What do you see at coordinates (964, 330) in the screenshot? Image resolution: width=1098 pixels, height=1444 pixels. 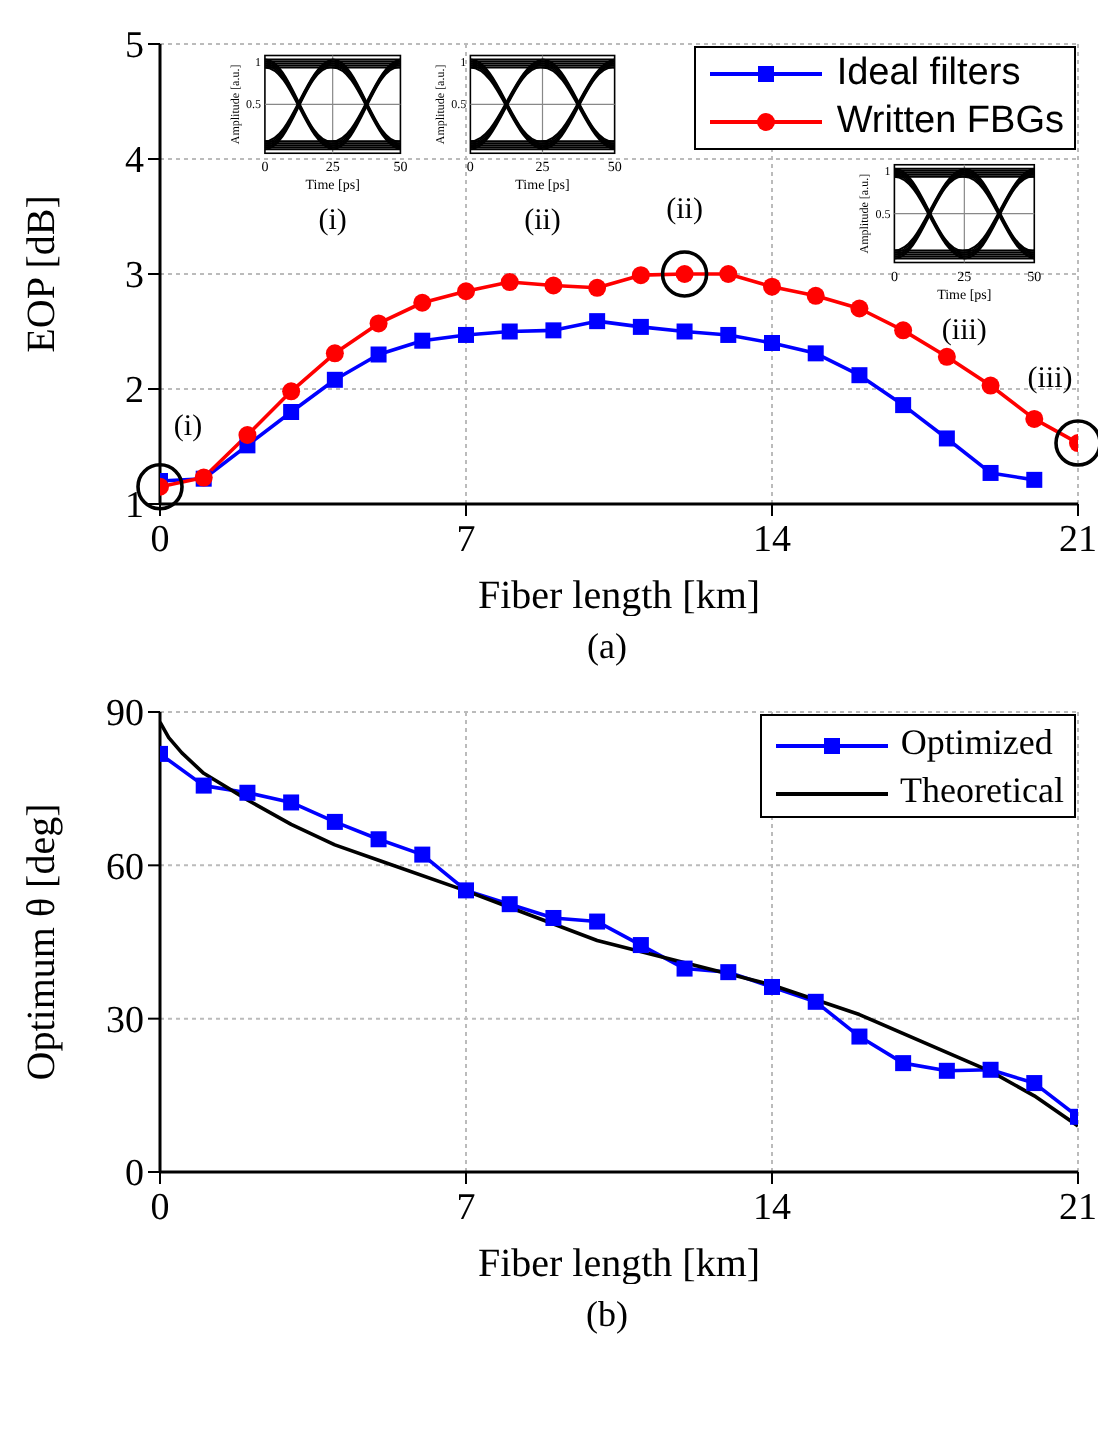 I see `text: (iii)` at bounding box center [964, 330].